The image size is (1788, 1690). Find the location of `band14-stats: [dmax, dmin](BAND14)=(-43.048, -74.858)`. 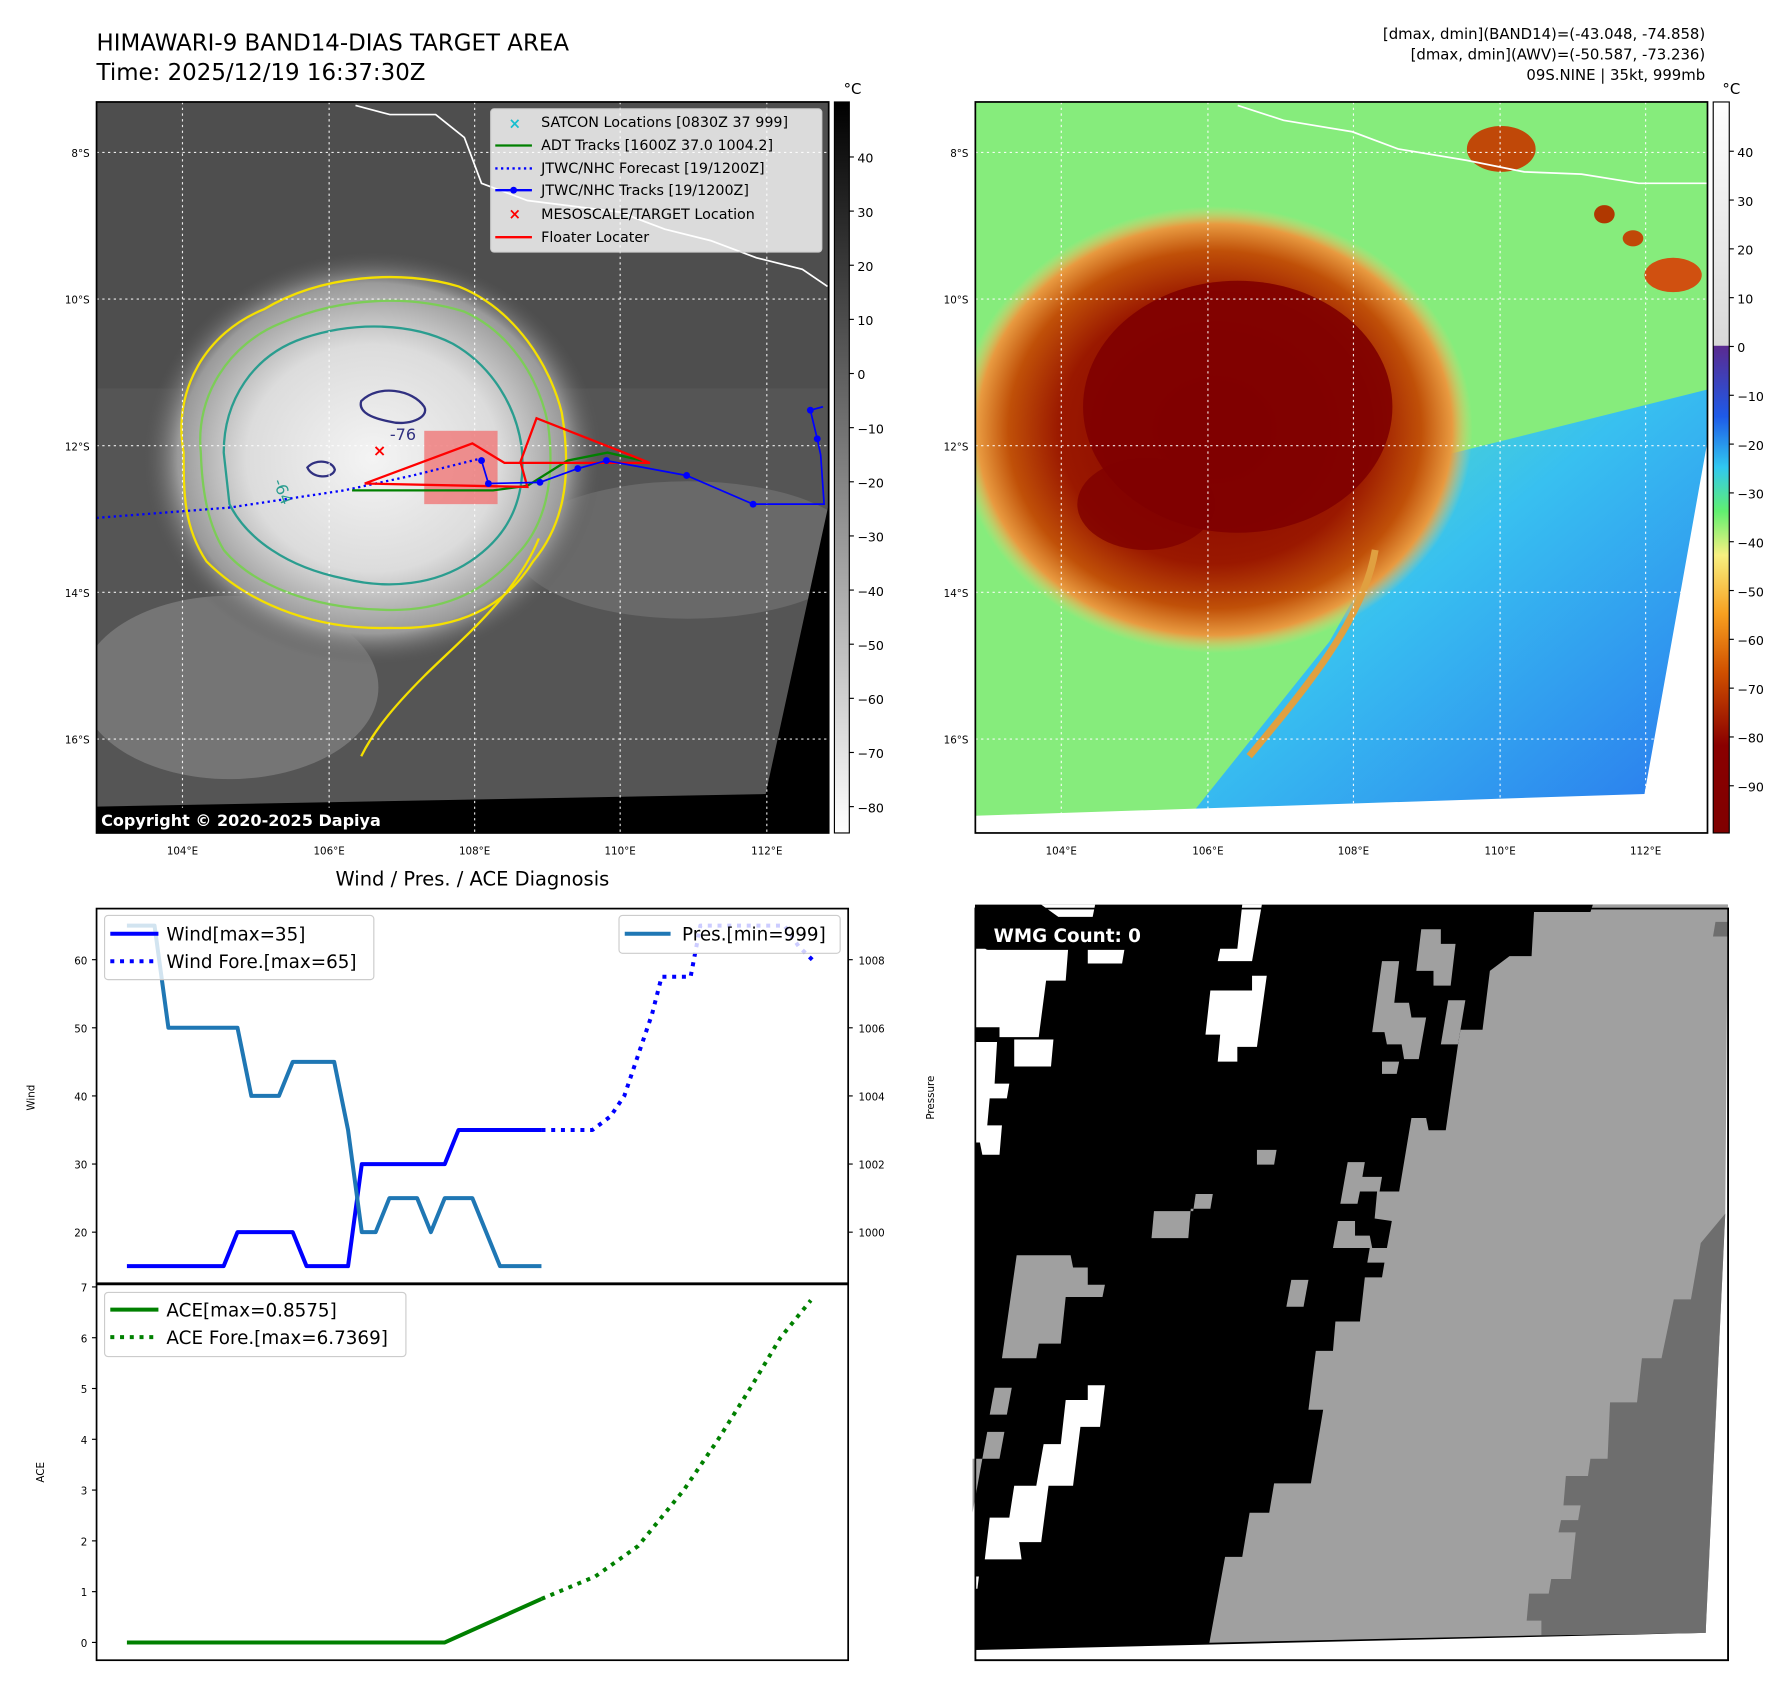

band14-stats: [dmax, dmin](BAND14)=(-43.048, -74.858) is located at coordinates (1544, 34).